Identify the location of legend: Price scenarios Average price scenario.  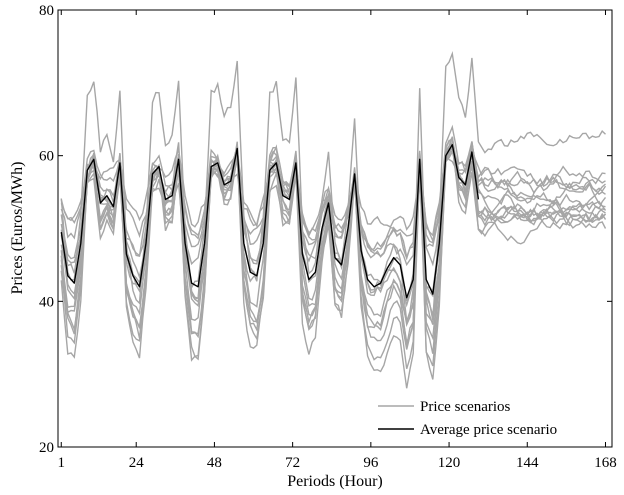
(467, 418).